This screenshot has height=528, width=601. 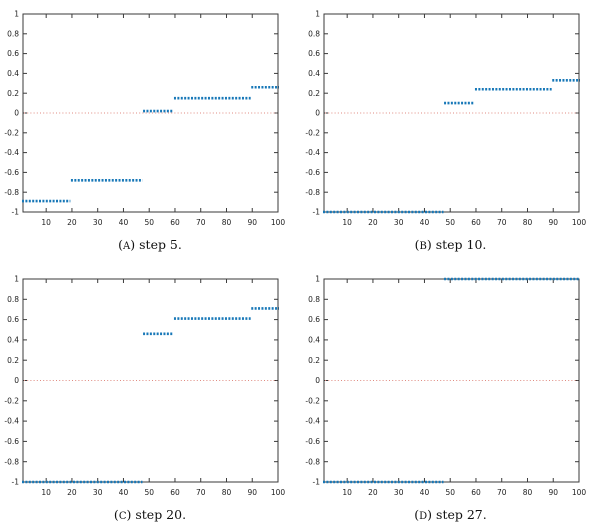 I want to click on subfigure-c-caption: (C) step 20., so click(x=150, y=514).